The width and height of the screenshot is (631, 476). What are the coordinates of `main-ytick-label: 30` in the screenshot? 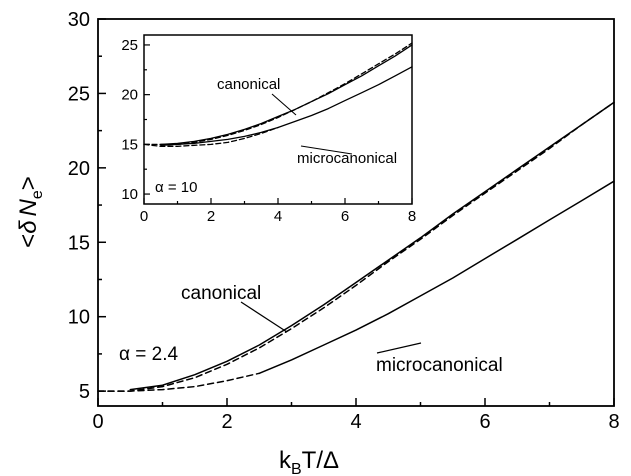 It's located at (79, 20).